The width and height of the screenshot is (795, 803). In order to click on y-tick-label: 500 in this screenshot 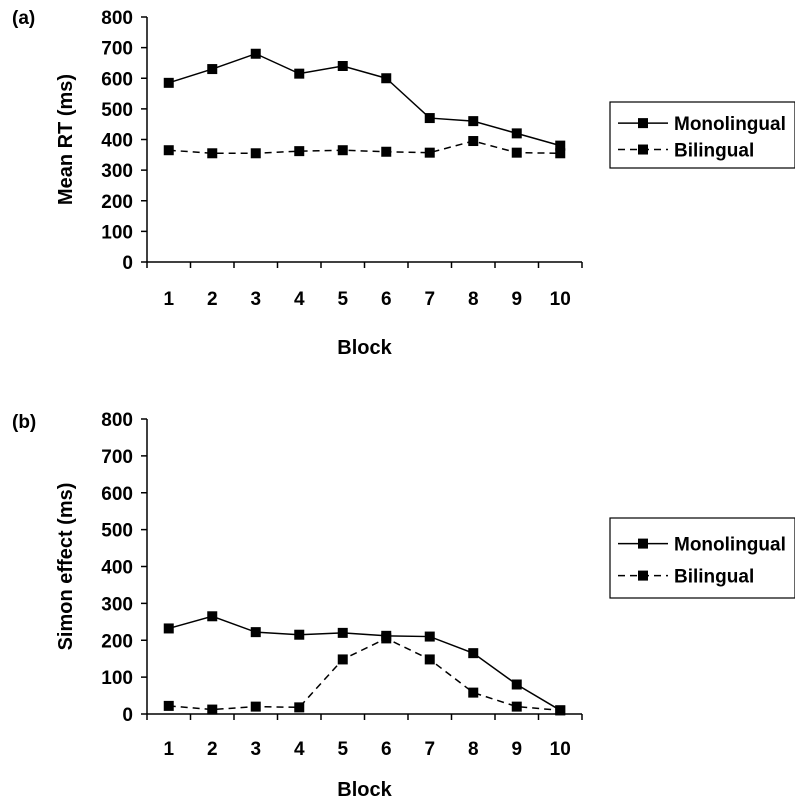, I will do `click(117, 531)`.